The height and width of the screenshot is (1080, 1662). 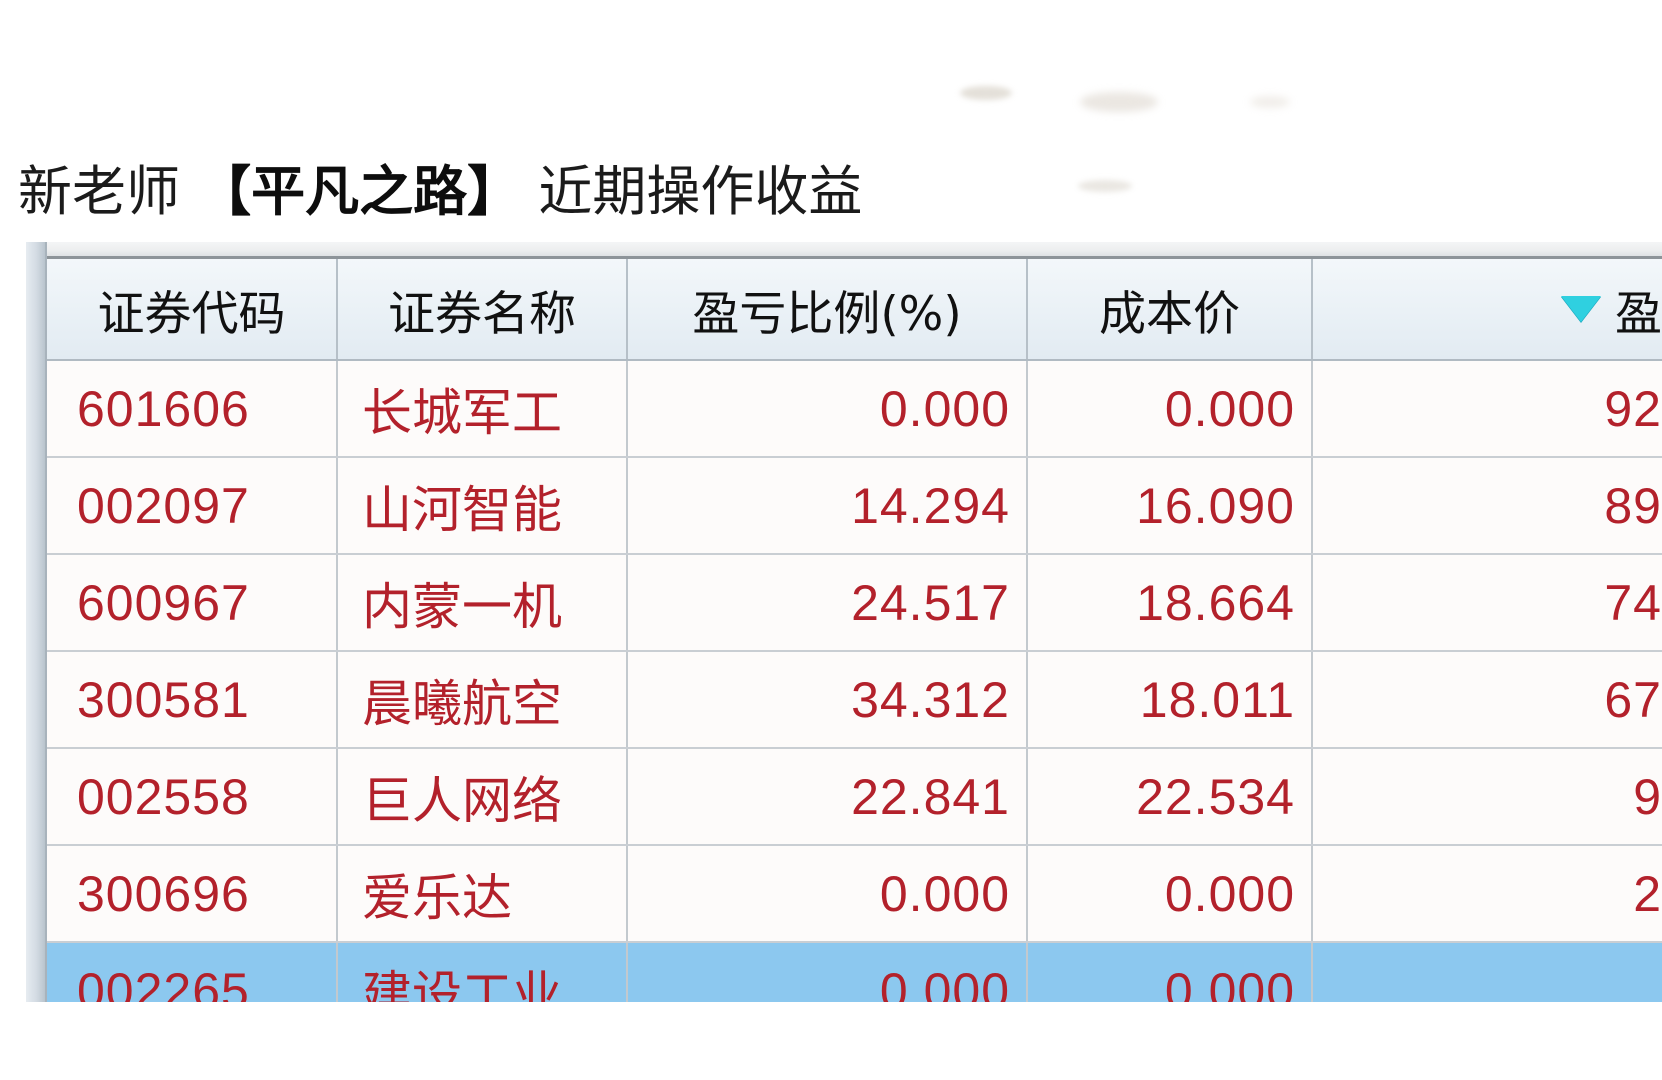 What do you see at coordinates (827, 506) in the screenshot?
I see `cell-ratio: 14.294` at bounding box center [827, 506].